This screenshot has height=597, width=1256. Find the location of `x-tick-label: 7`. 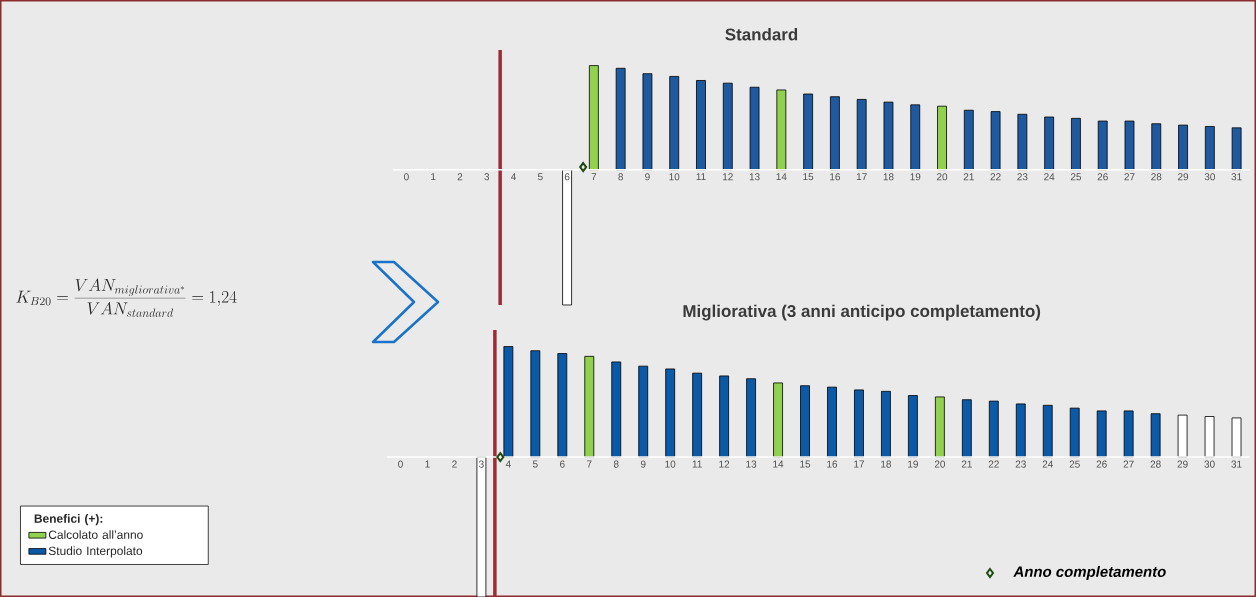

x-tick-label: 7 is located at coordinates (589, 464).